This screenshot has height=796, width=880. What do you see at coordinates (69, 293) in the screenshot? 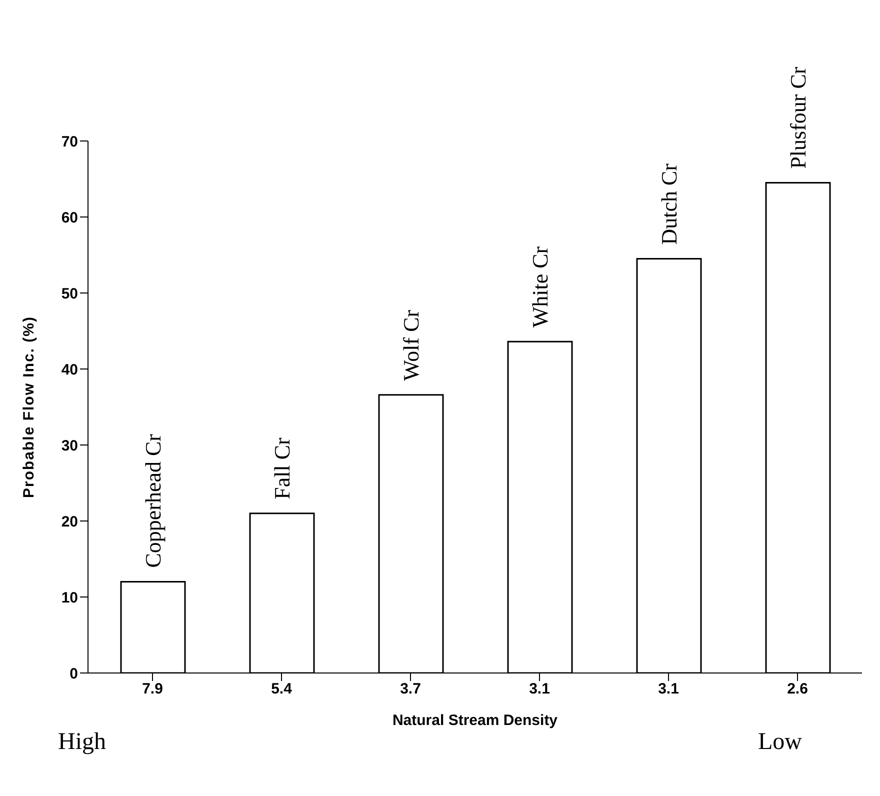
I see `y-tick-label: 50` at bounding box center [69, 293].